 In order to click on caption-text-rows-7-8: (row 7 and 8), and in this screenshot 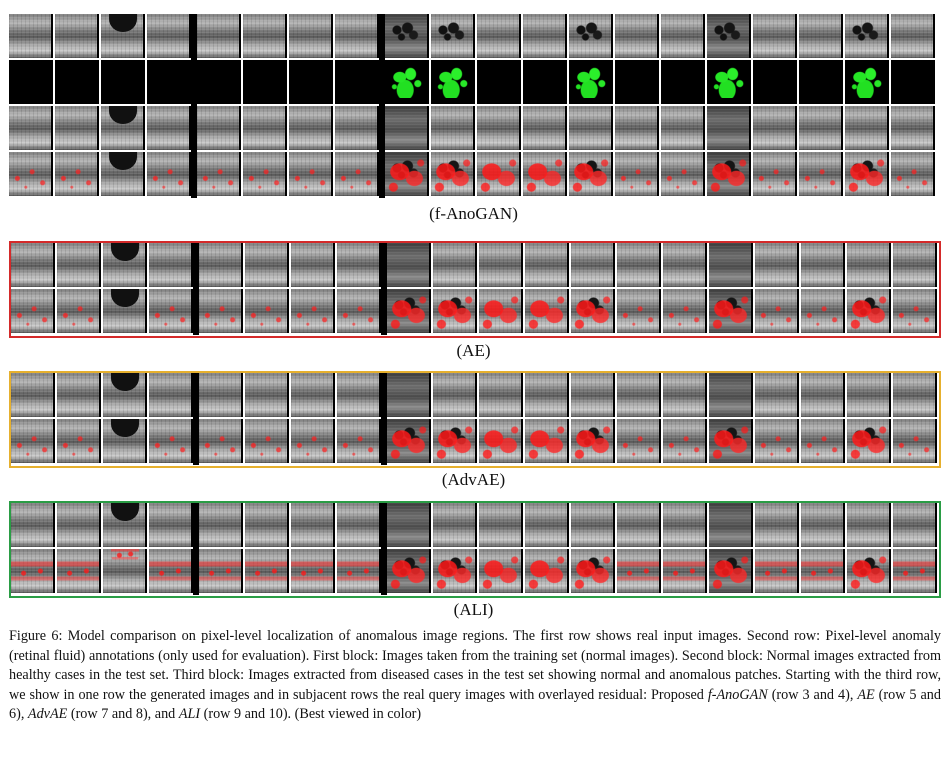, I will do `click(123, 714)`.